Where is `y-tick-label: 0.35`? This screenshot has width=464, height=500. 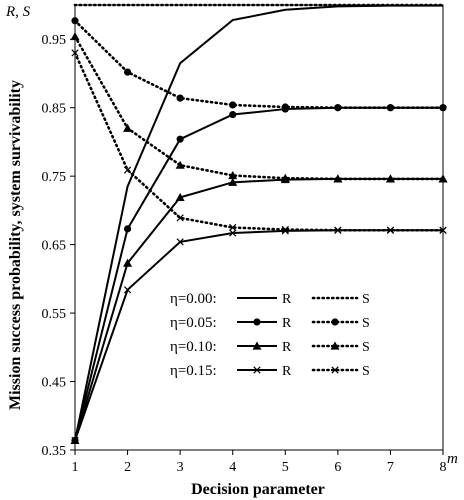 y-tick-label: 0.35 is located at coordinates (54, 451).